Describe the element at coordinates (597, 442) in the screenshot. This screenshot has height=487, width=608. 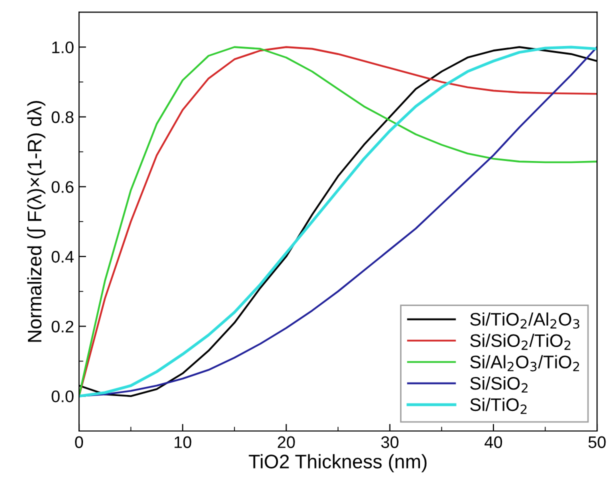
I see `x-tick-label: 50` at that location.